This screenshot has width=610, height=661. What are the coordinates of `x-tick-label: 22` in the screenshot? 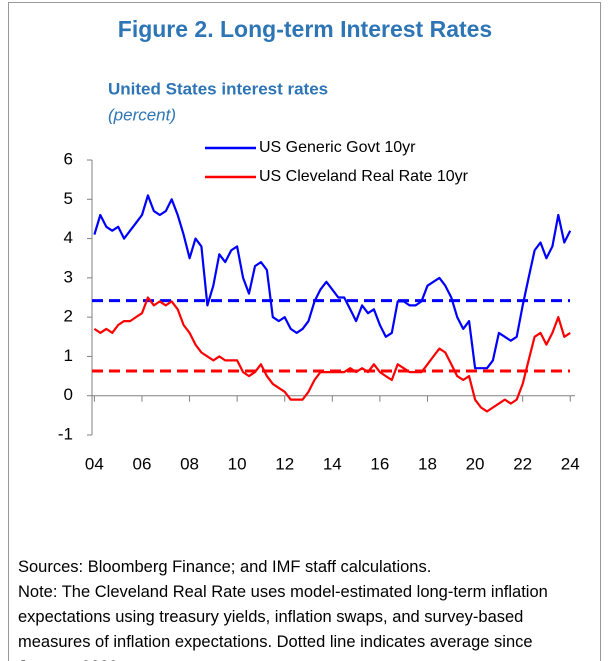 It's located at (522, 463).